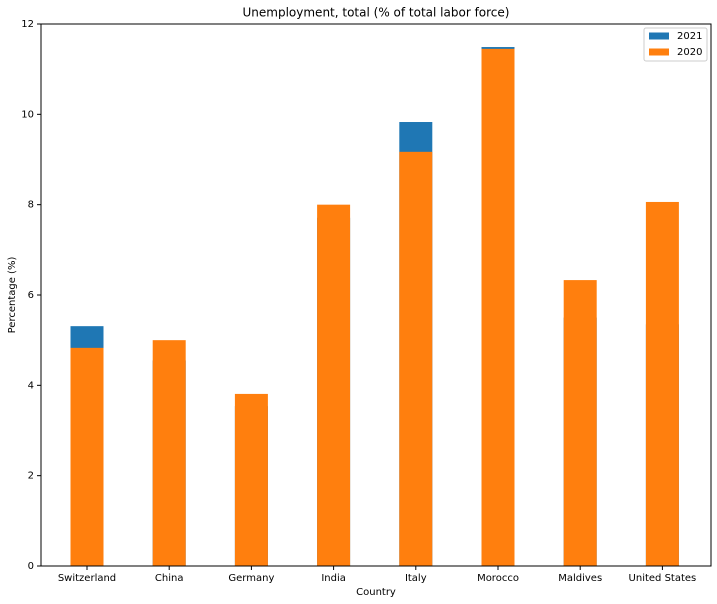 The height and width of the screenshot is (604, 717). What do you see at coordinates (31, 205) in the screenshot?
I see `y-tick-label: 8` at bounding box center [31, 205].